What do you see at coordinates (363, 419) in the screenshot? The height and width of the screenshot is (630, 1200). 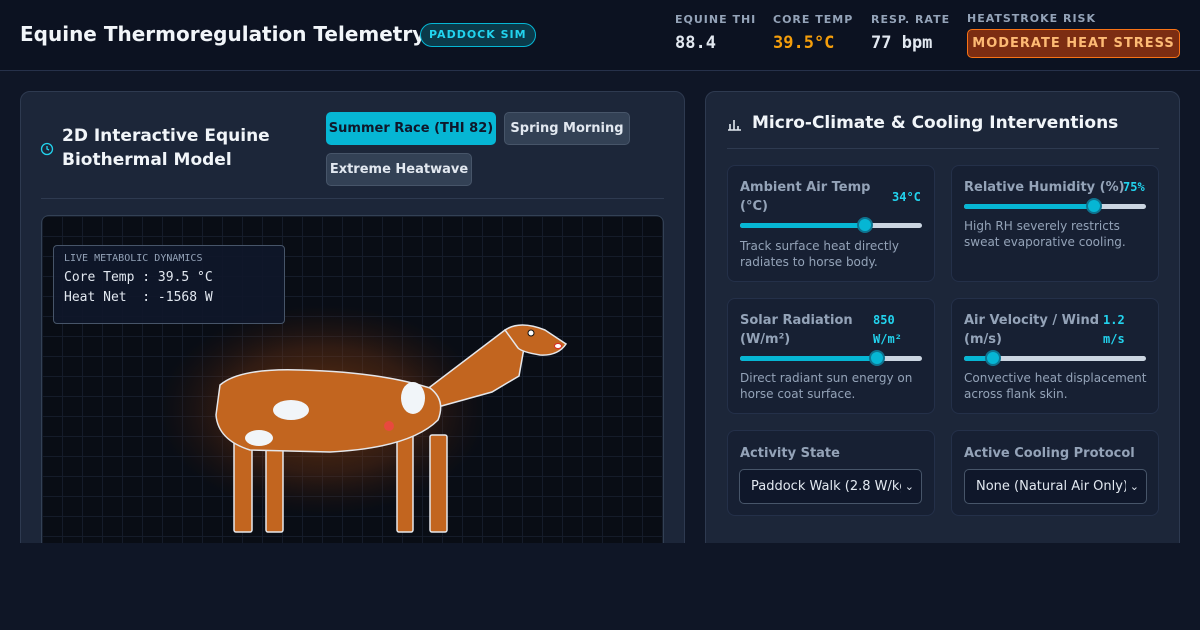 I see `horse-model` at bounding box center [363, 419].